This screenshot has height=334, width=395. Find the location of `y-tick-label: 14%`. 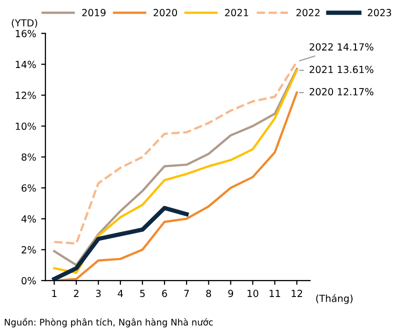

y-tick-label: 14% is located at coordinates (26, 64).